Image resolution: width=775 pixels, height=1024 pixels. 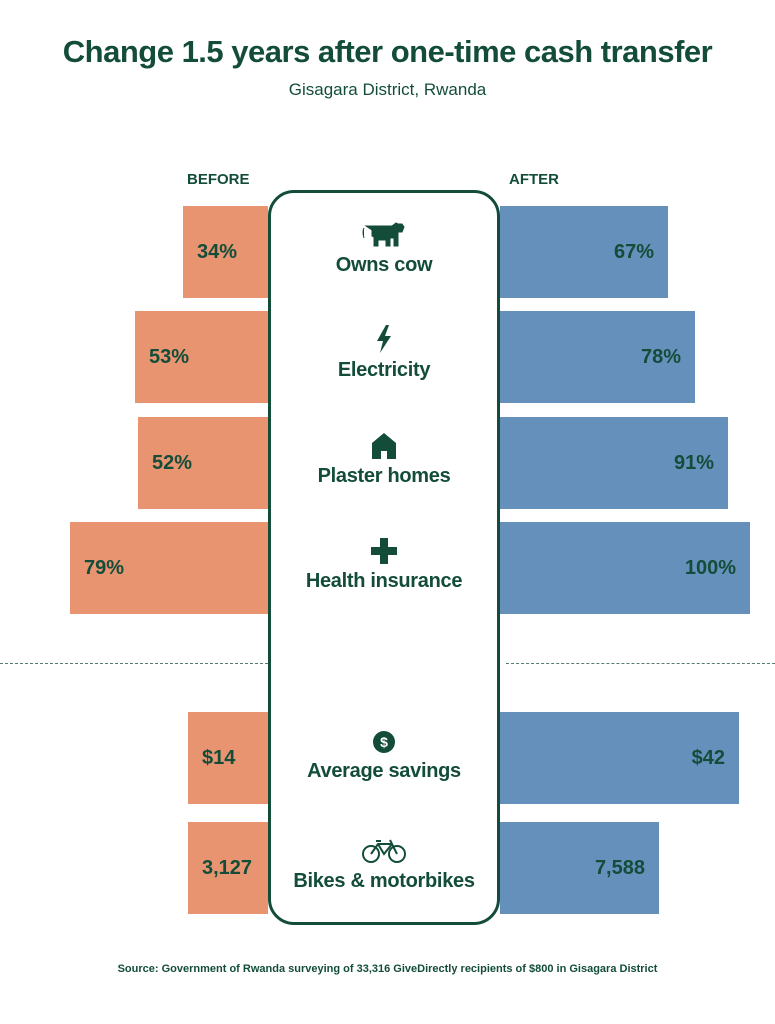 I want to click on value-after: 91%, so click(x=693, y=463).